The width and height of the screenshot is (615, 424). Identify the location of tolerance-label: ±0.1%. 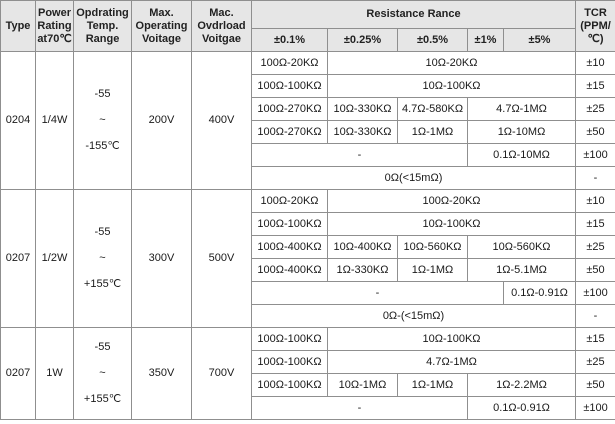
(289, 39).